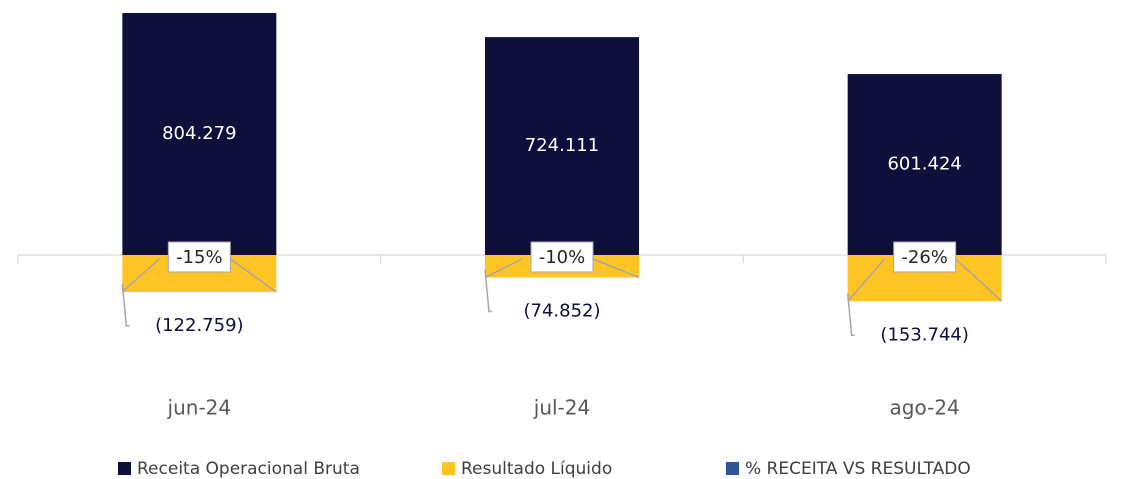  What do you see at coordinates (536, 469) in the screenshot?
I see `legend-label: Resultado Líquido` at bounding box center [536, 469].